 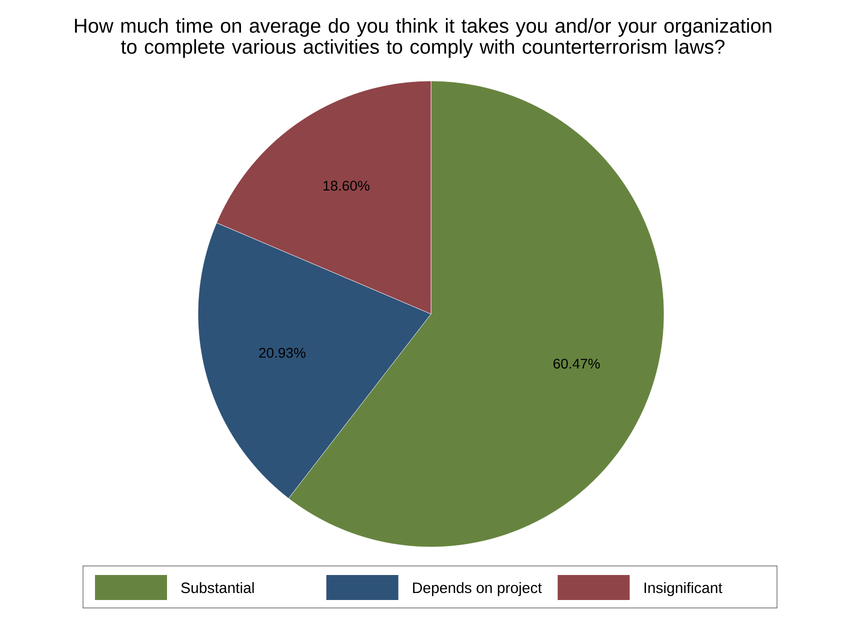 What do you see at coordinates (347, 185) in the screenshot?
I see `data-label: 18.60%` at bounding box center [347, 185].